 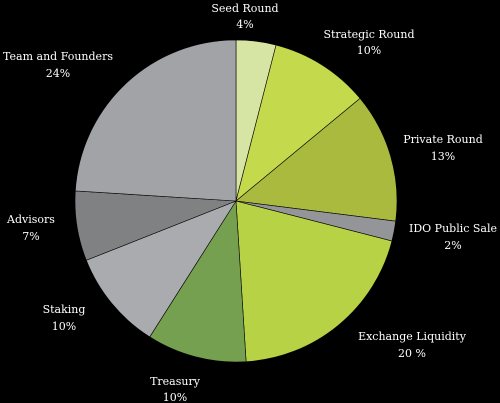 What do you see at coordinates (298, 123) in the screenshot?
I see `slice-strategic-round` at bounding box center [298, 123].